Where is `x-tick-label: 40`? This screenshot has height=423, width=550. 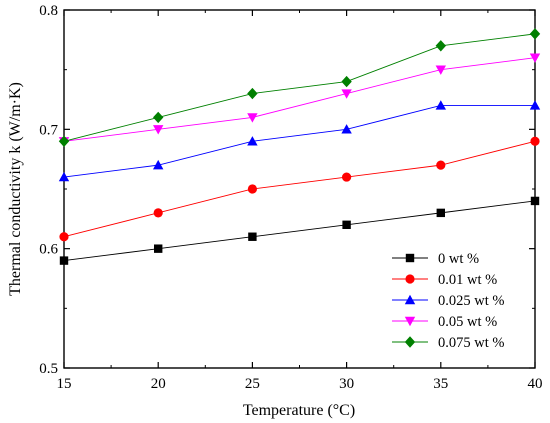 x-tick-label: 40 is located at coordinates (535, 384).